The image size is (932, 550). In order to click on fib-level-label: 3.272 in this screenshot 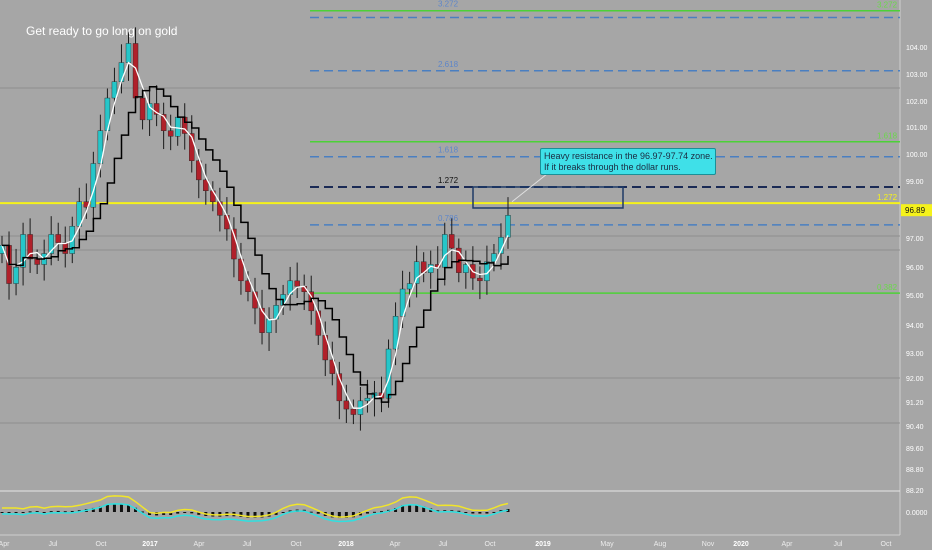, I will do `click(448, 4)`.